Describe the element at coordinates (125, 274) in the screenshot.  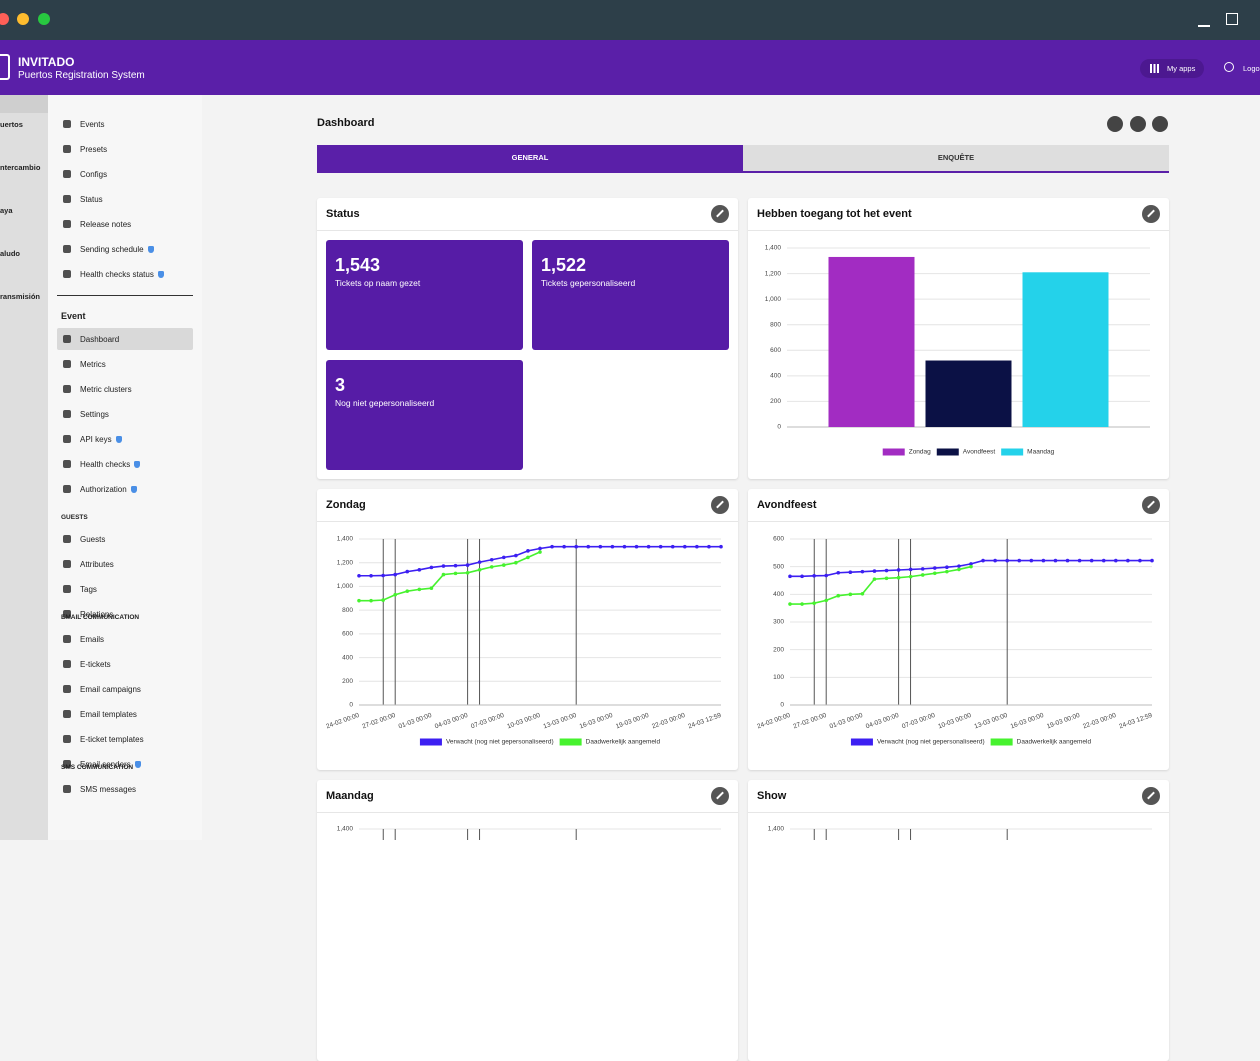
I see `nav-item: Health checks status` at that location.